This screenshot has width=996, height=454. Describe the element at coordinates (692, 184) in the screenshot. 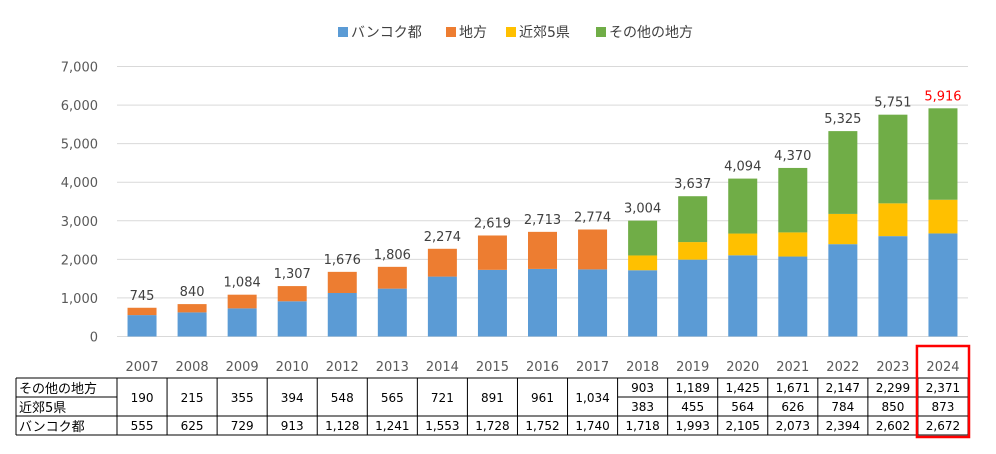

I see `total-label: 3,637` at that location.